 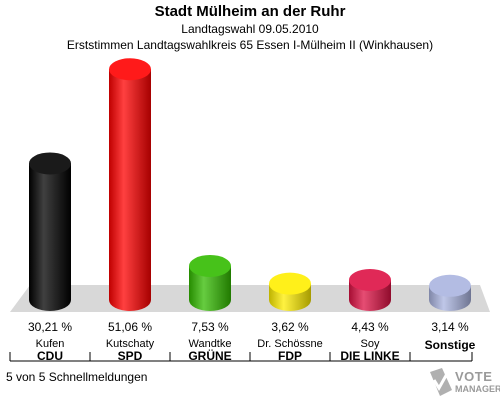 What do you see at coordinates (474, 376) in the screenshot?
I see `logo-line1: VOTE` at bounding box center [474, 376].